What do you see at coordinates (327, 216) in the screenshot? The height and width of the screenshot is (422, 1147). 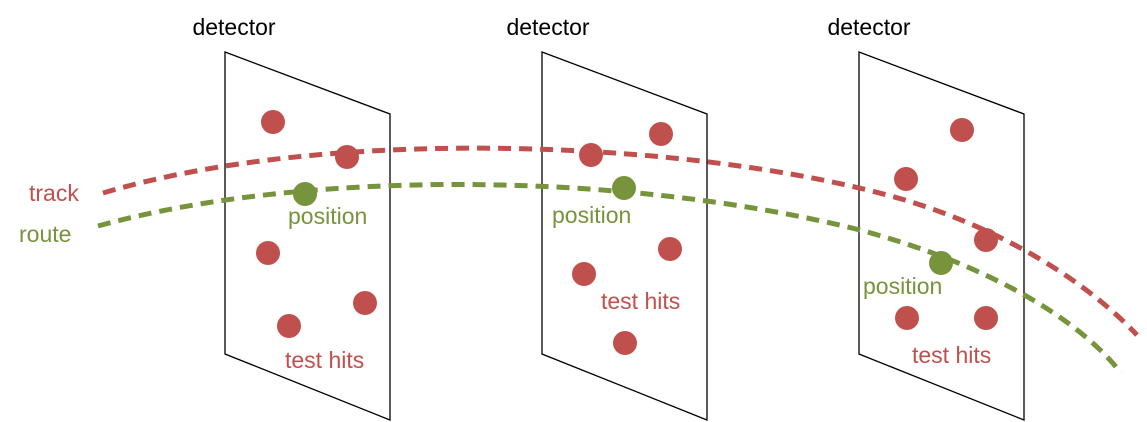 I see `position-label-1: position` at bounding box center [327, 216].